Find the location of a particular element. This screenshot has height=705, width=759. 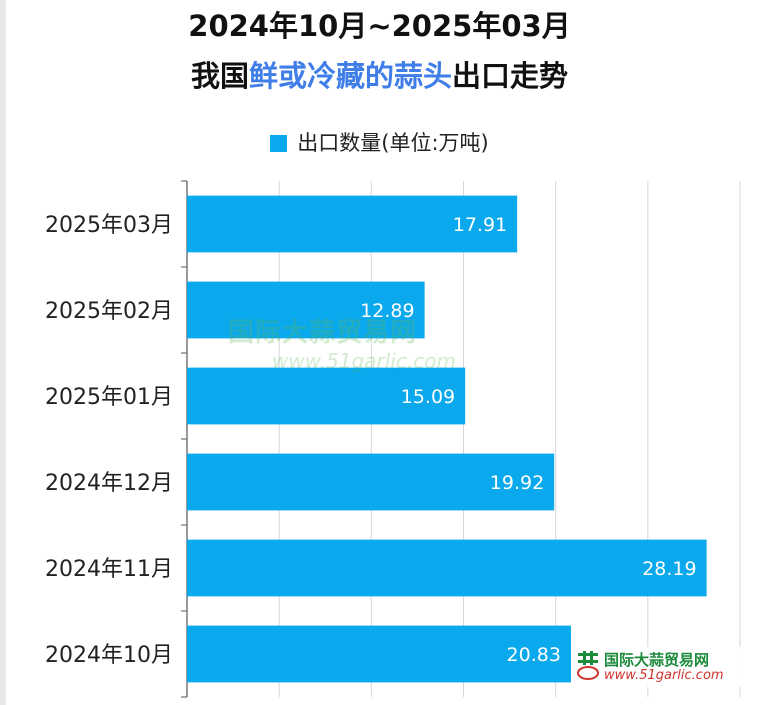

category-label: 2025年02月 is located at coordinates (109, 311).